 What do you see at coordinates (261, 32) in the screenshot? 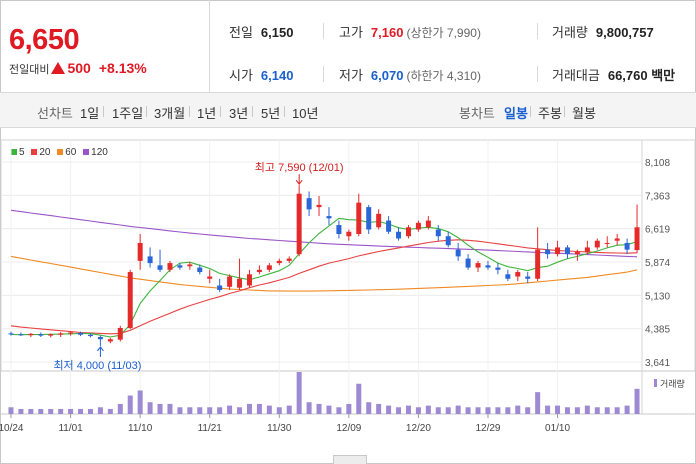
I see `prev-close: 전일 6,150` at bounding box center [261, 32].